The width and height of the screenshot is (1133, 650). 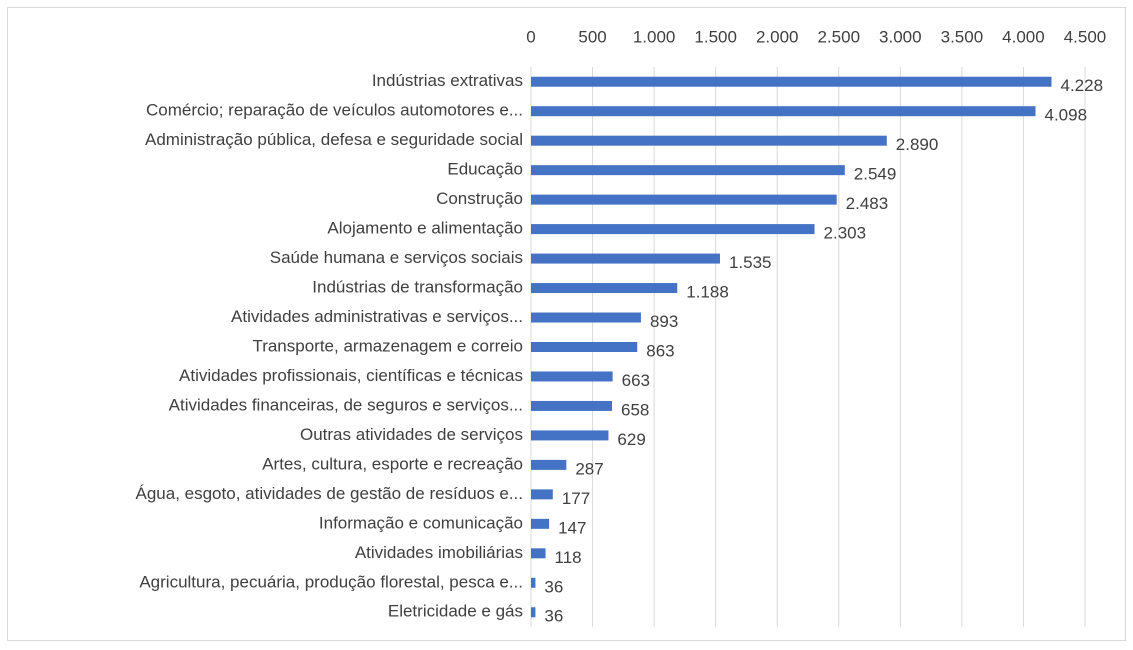 I want to click on x-tick-label: 2.000, so click(x=777, y=36).